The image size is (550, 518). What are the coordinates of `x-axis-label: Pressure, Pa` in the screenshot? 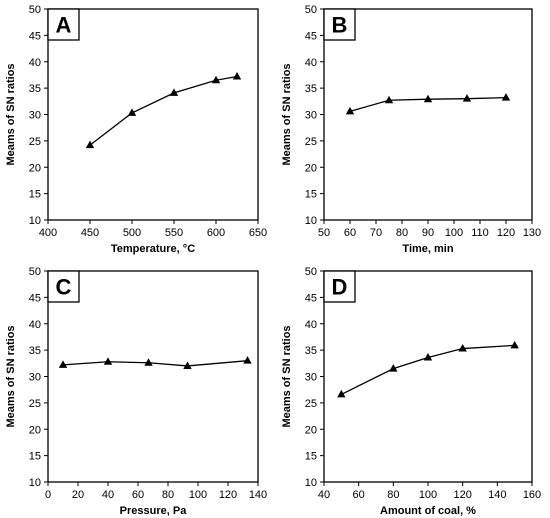 It's located at (154, 511).